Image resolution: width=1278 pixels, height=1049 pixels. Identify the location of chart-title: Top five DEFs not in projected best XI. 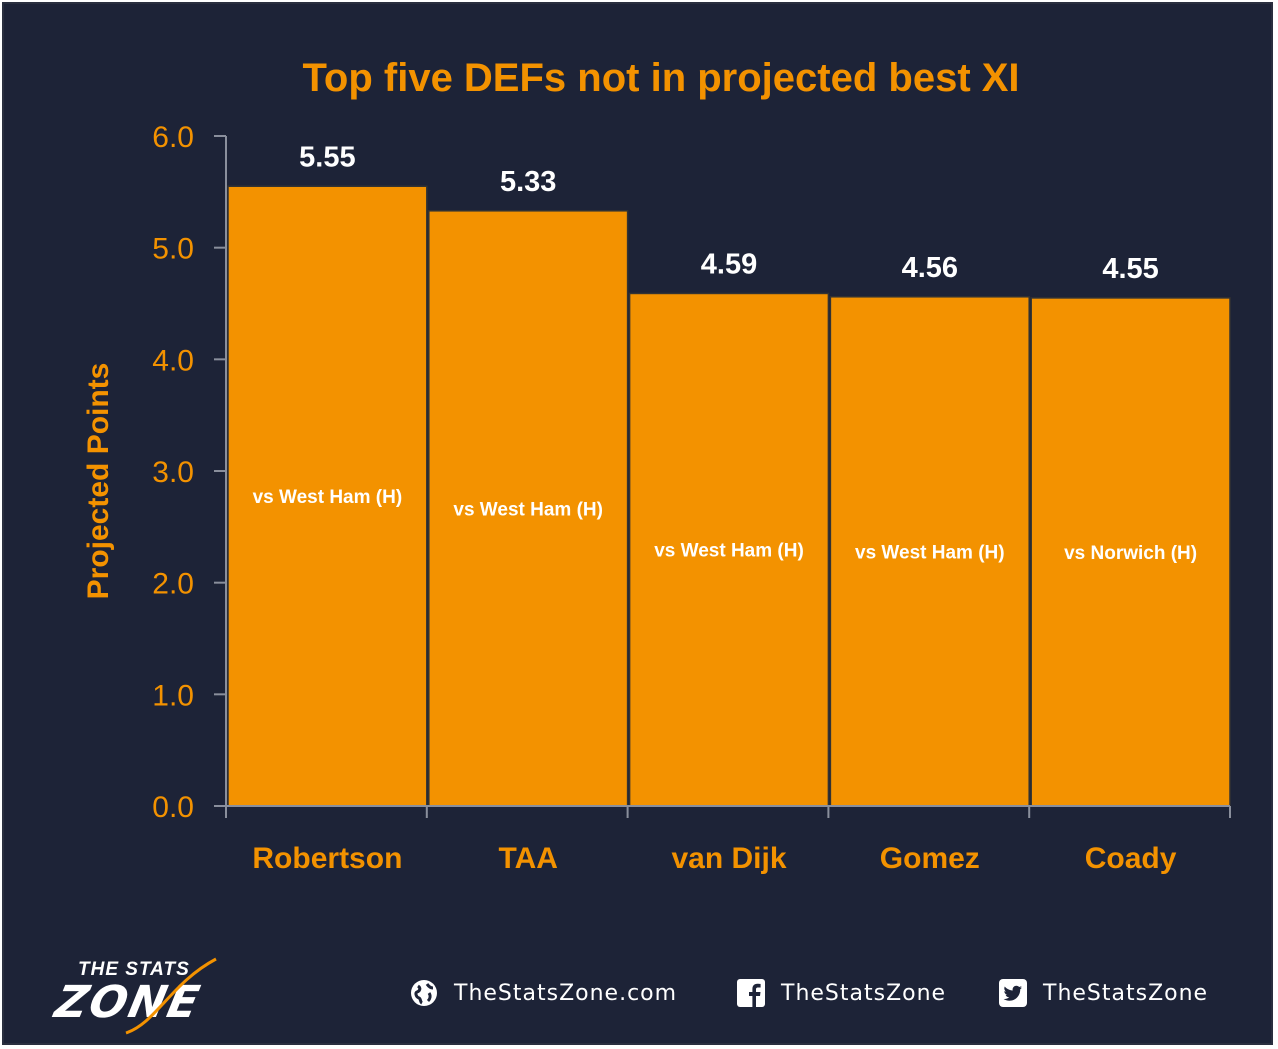
(660, 78).